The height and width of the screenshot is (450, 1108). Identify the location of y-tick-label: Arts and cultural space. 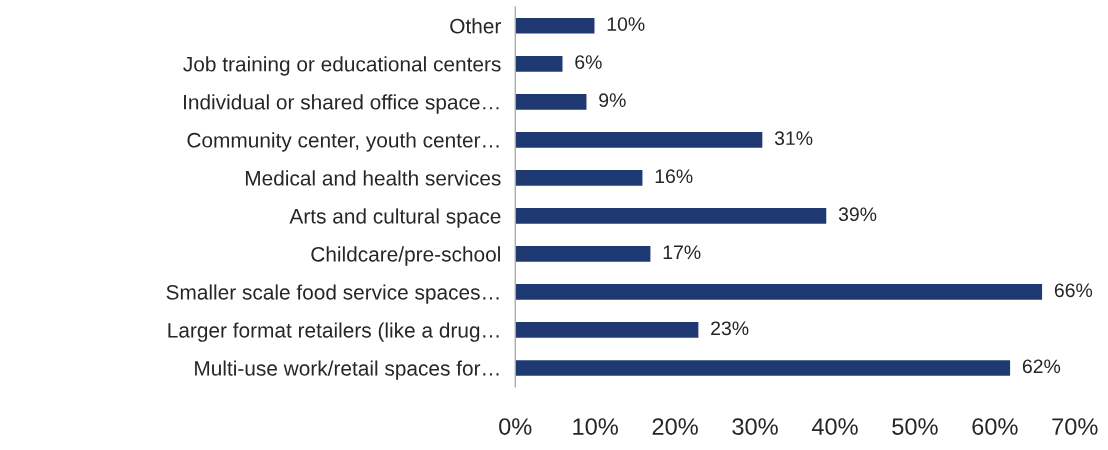
(395, 218).